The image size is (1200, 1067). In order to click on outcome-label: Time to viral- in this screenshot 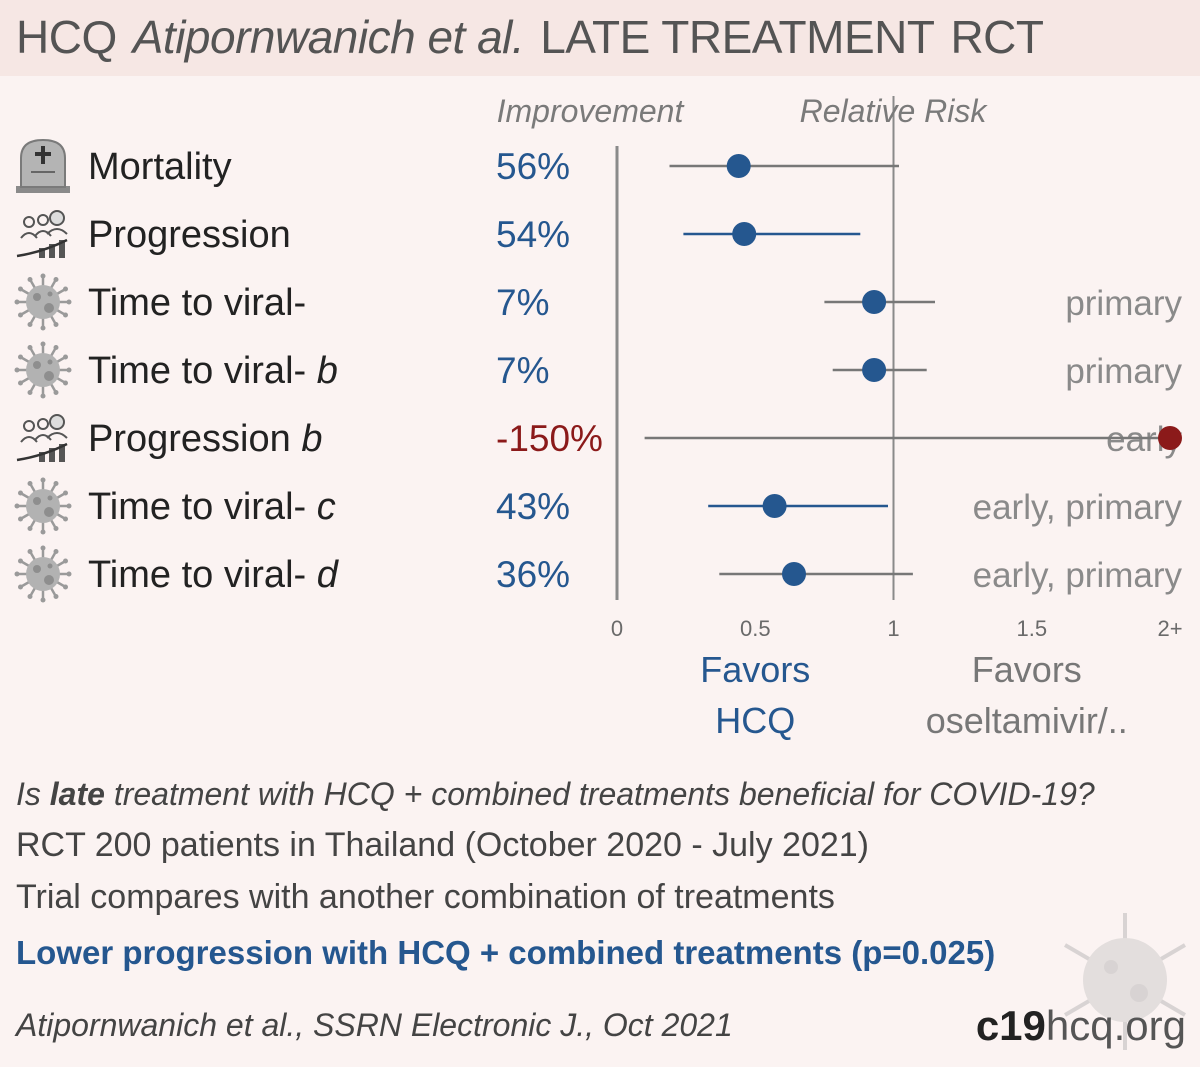, I will do `click(197, 303)`.